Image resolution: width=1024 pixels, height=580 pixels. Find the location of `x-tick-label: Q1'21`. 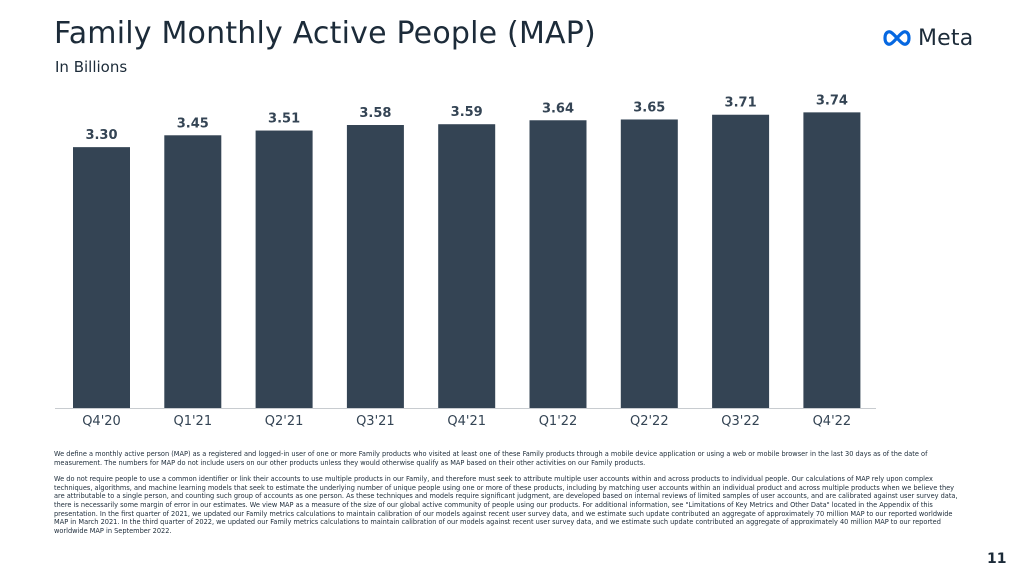

x-tick-label: Q1'21 is located at coordinates (192, 421).